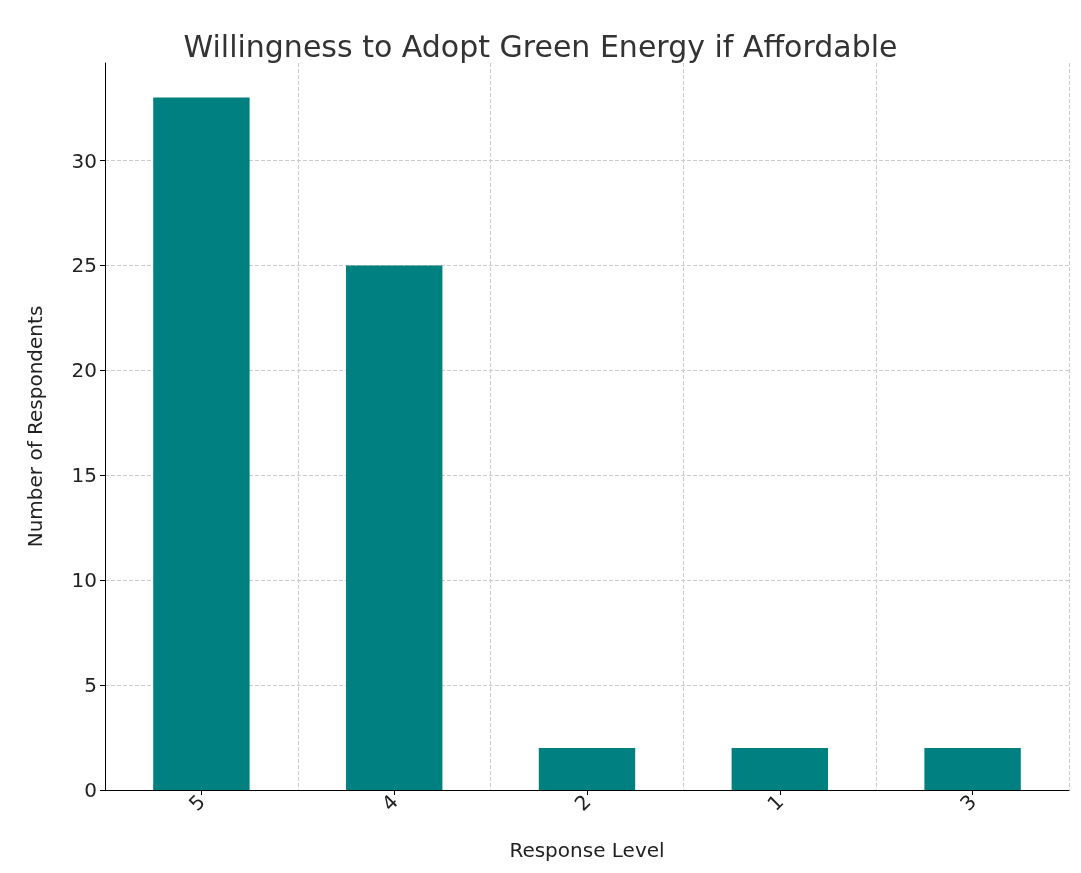 This screenshot has height=873, width=1081. Describe the element at coordinates (196, 802) in the screenshot. I see `x-tick-label: 5` at that location.